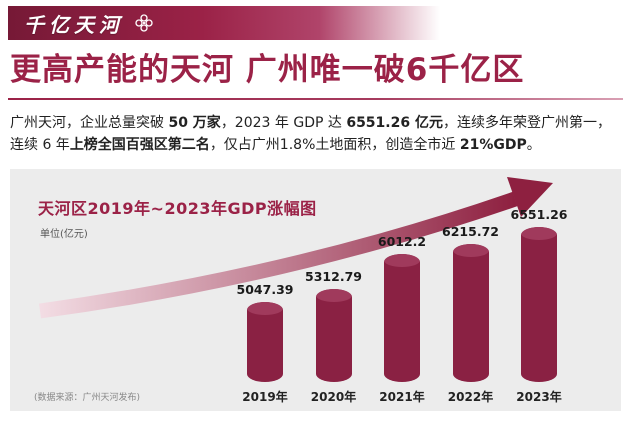 This screenshot has width=631, height=446. I want to click on intro-segment: ，连续多年荣登广州第一，连续 6 年, so click(310, 133).